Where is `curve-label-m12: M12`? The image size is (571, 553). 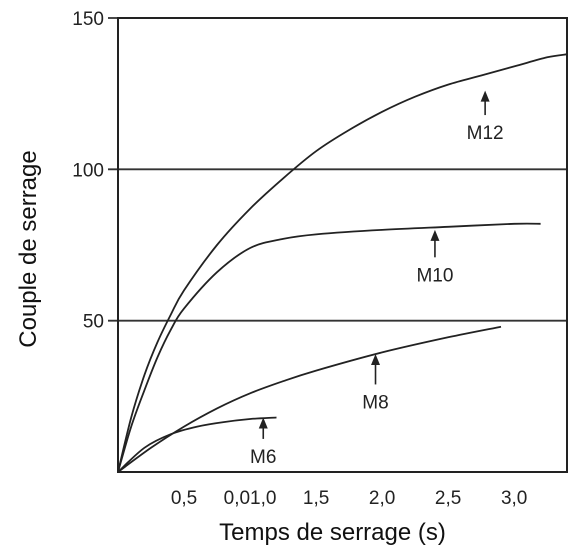
curve-label-m12: M12 is located at coordinates (485, 133).